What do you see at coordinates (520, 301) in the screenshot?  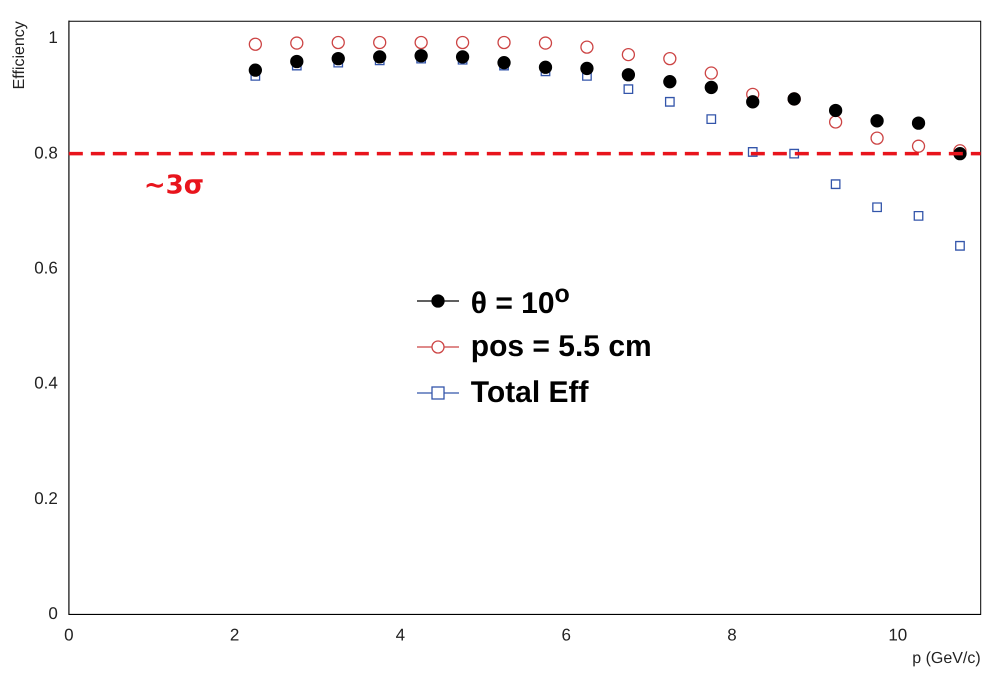 I see `legend-label: θ = 10$^{o}$` at bounding box center [520, 301].